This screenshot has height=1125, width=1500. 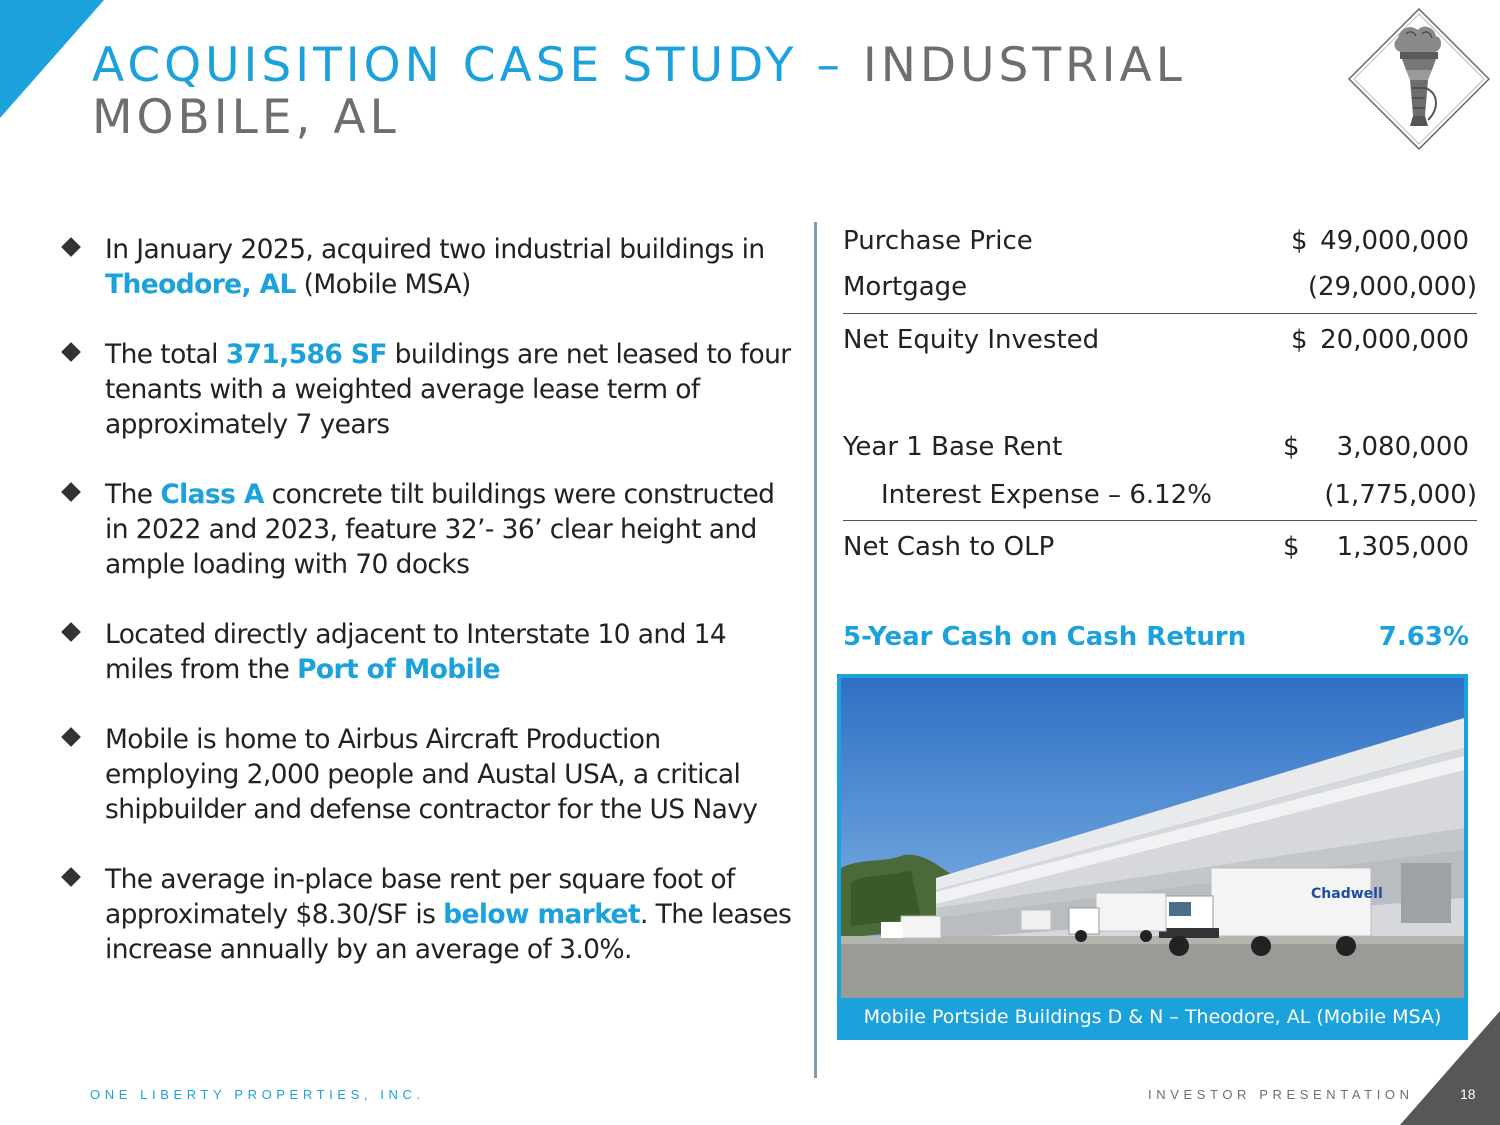 I want to click on net-cash-row: Net Cash to OLP $ 1,305,000, so click(x=1156, y=547).